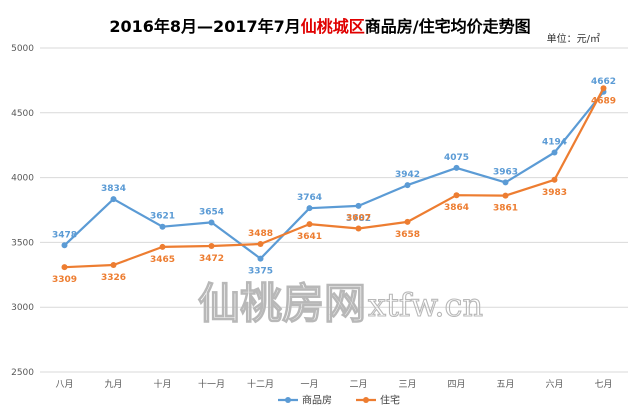  I want to click on y-tick-label: 3500, so click(22, 243).